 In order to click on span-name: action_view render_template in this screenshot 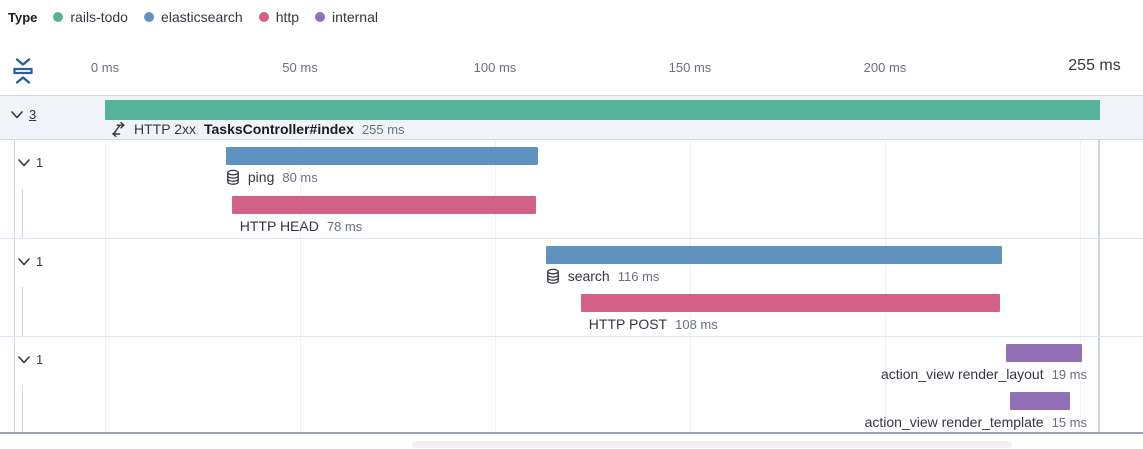, I will do `click(954, 422)`.